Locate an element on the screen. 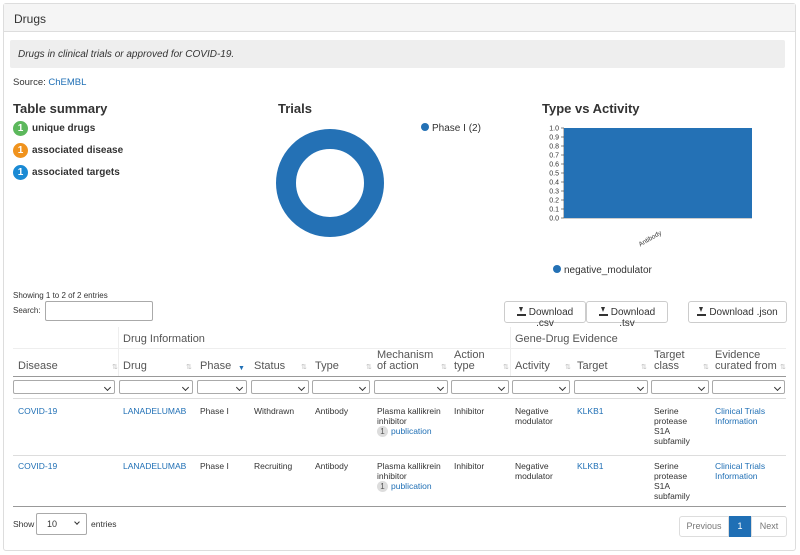 The height and width of the screenshot is (555, 800). trials-legend: Phase I (2) is located at coordinates (451, 128).